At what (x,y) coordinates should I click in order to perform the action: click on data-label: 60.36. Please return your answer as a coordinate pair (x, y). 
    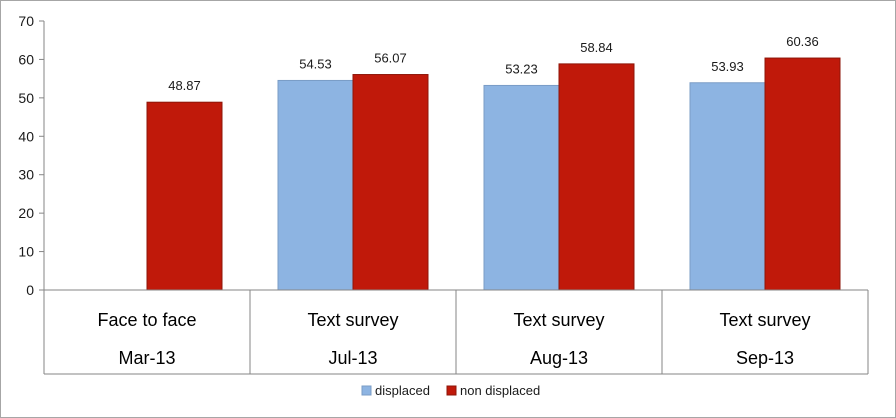
    Looking at the image, I should click on (802, 41).